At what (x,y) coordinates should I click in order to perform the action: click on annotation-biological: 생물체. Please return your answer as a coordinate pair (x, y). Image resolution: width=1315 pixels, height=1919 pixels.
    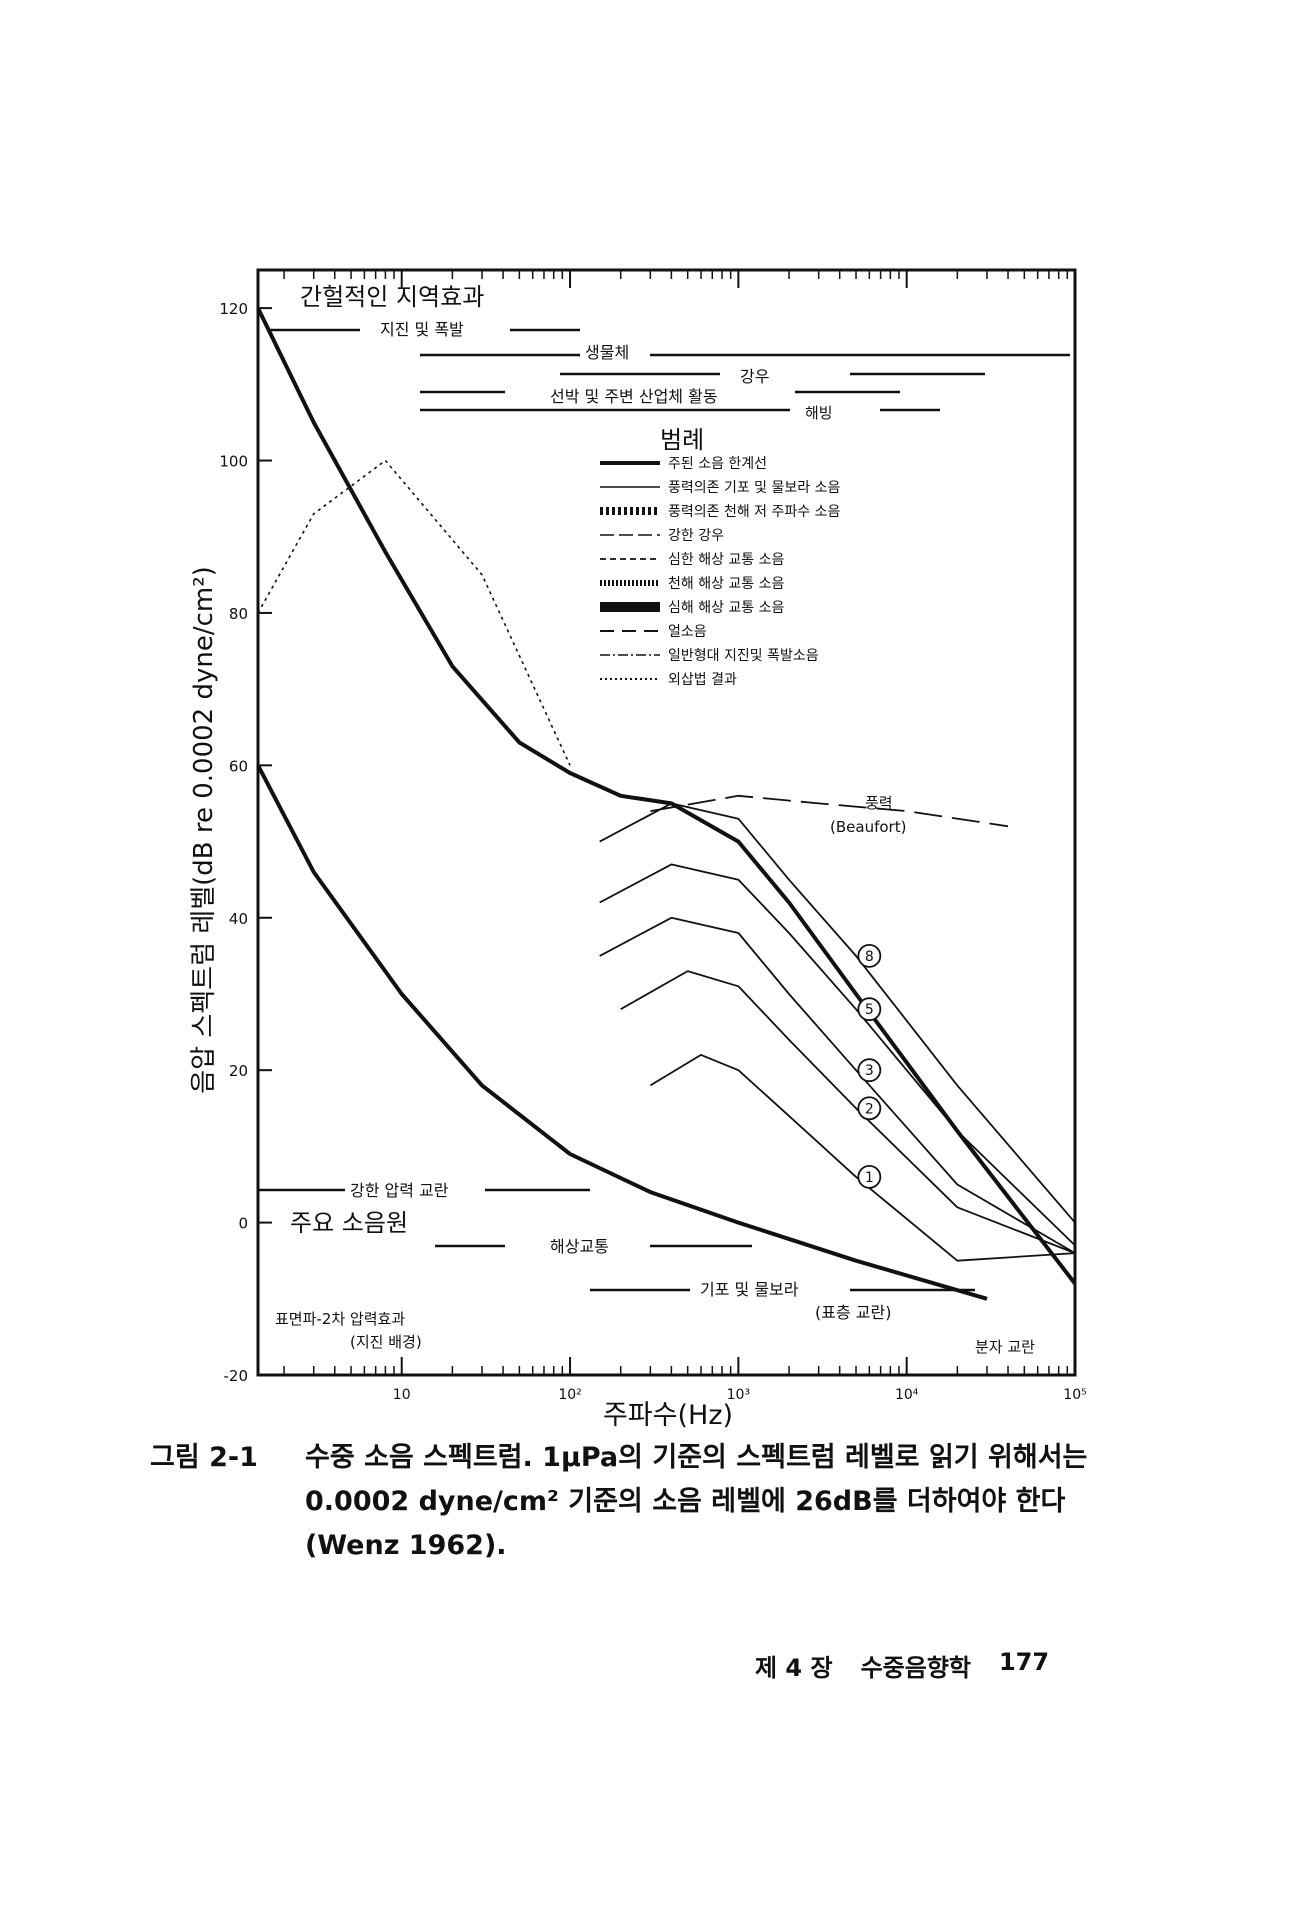
    Looking at the image, I should click on (607, 352).